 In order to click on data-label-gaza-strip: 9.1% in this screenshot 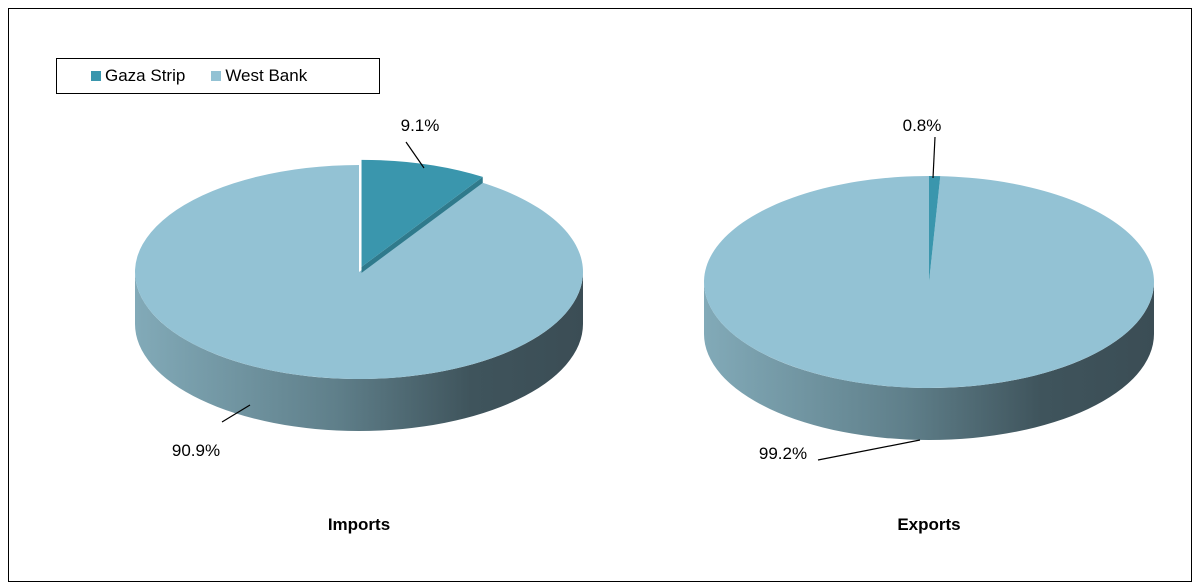, I will do `click(420, 125)`.